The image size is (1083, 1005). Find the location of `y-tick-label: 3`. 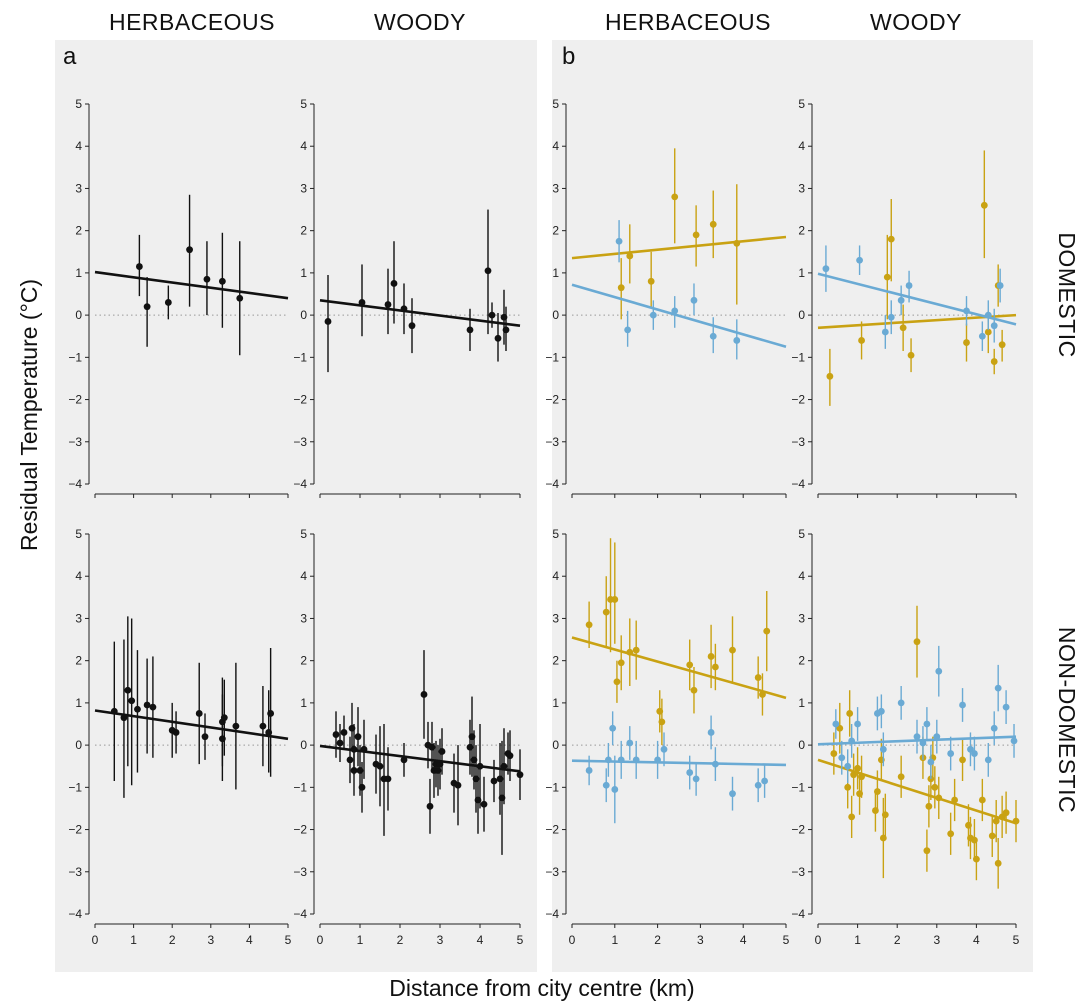

y-tick-label: 3 is located at coordinates (303, 188).